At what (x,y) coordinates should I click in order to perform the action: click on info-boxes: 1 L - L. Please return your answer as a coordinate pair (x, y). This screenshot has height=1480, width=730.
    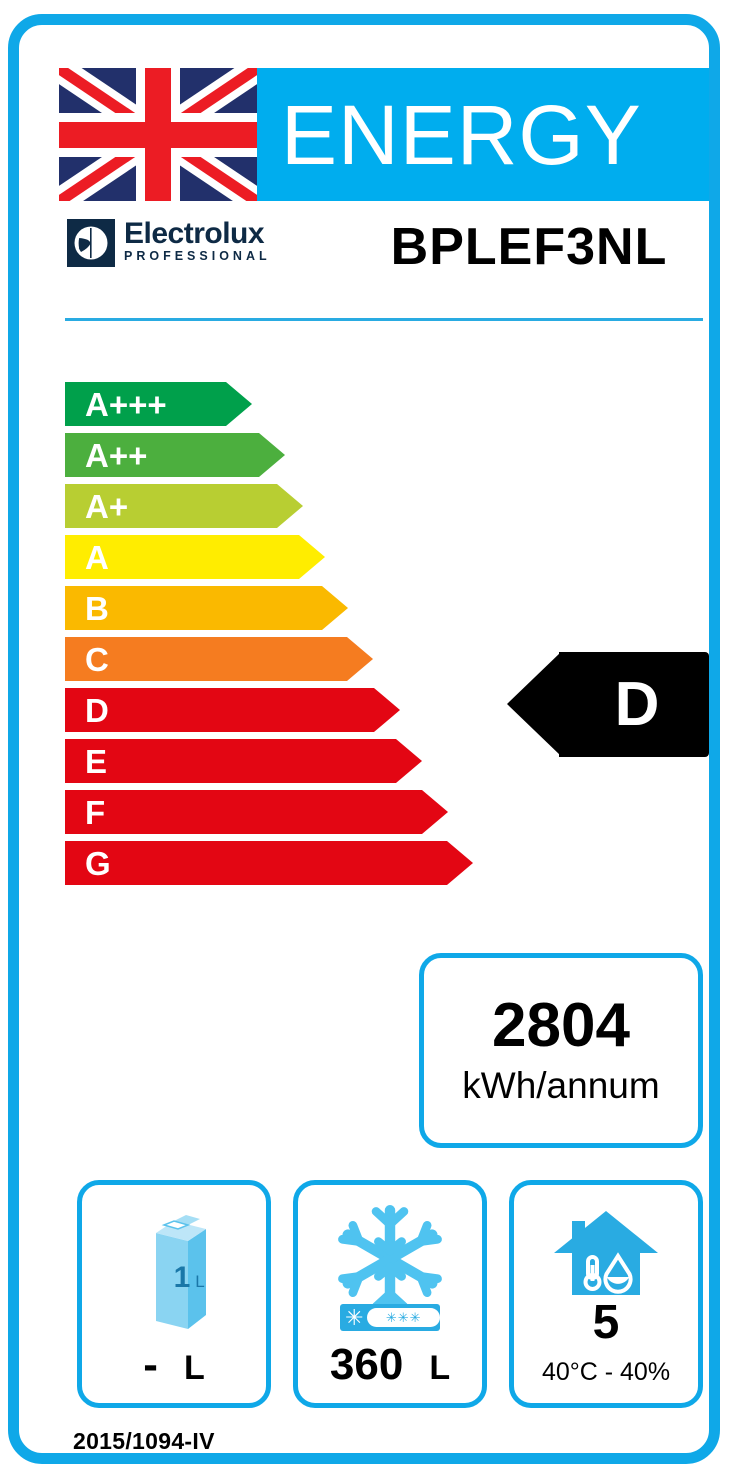
    Looking at the image, I should click on (390, 1294).